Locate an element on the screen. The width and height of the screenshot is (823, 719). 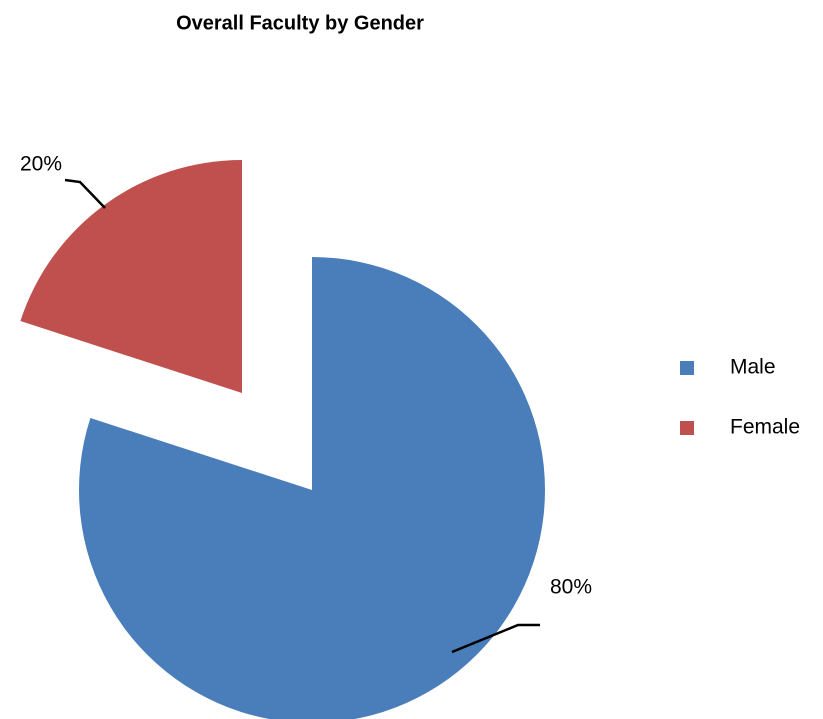
legend-label: Male is located at coordinates (753, 367).